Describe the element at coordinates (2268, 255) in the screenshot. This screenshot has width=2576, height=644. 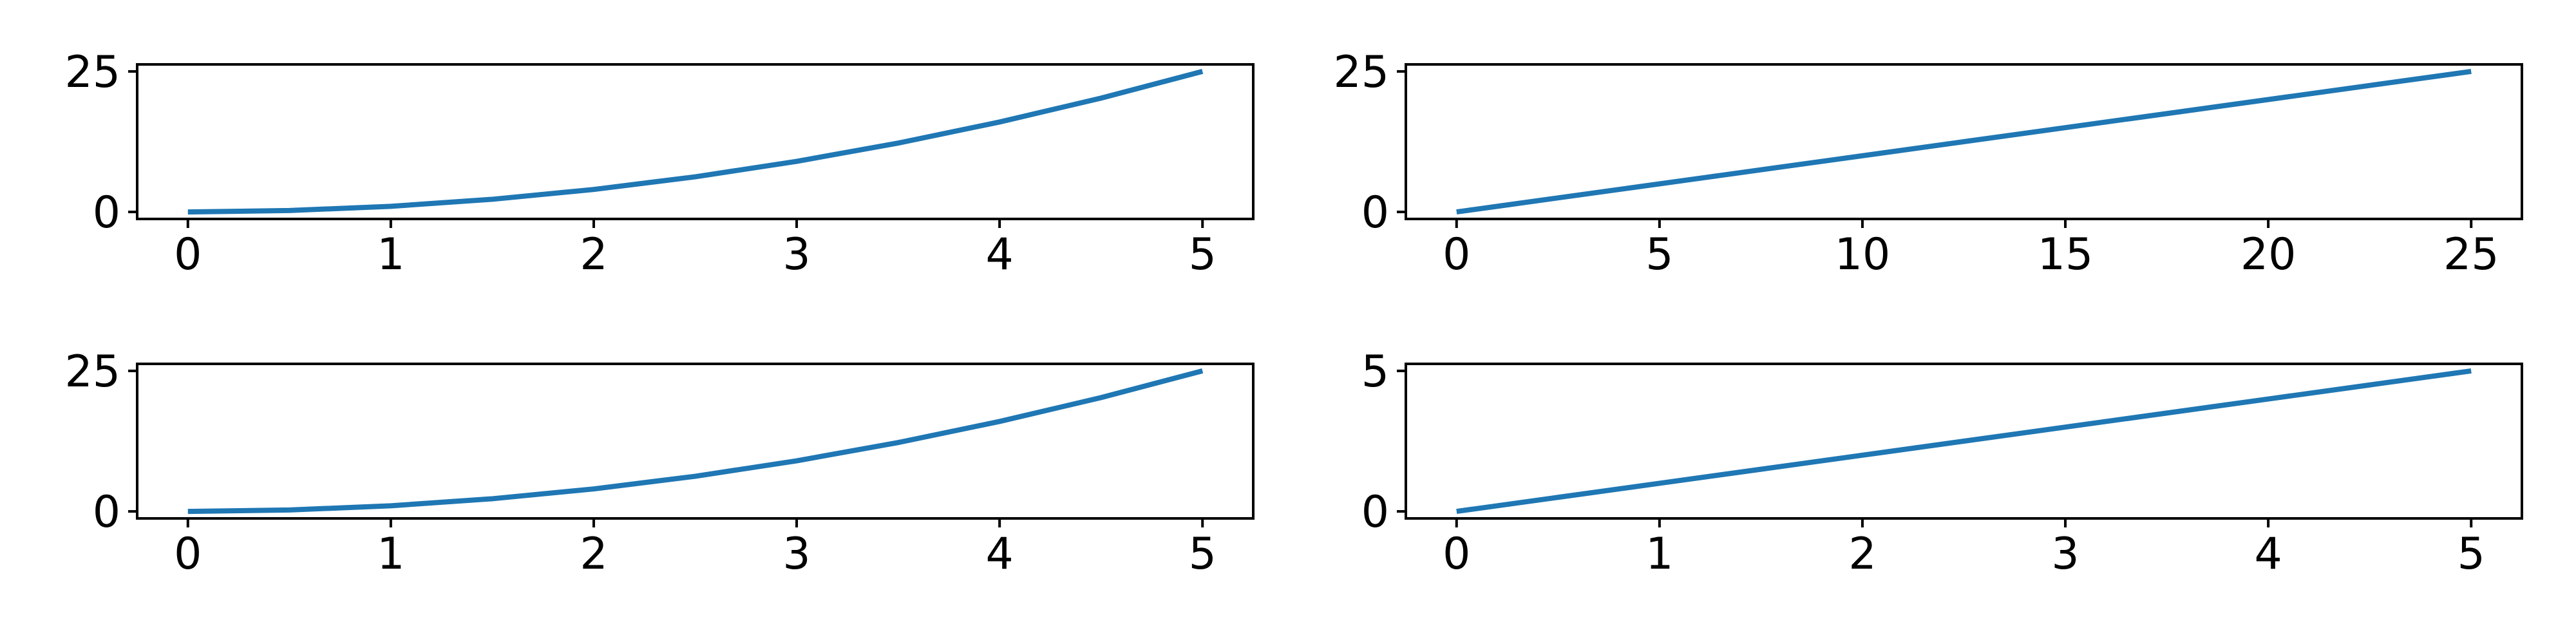
I see `x-tick-label: 20` at that location.